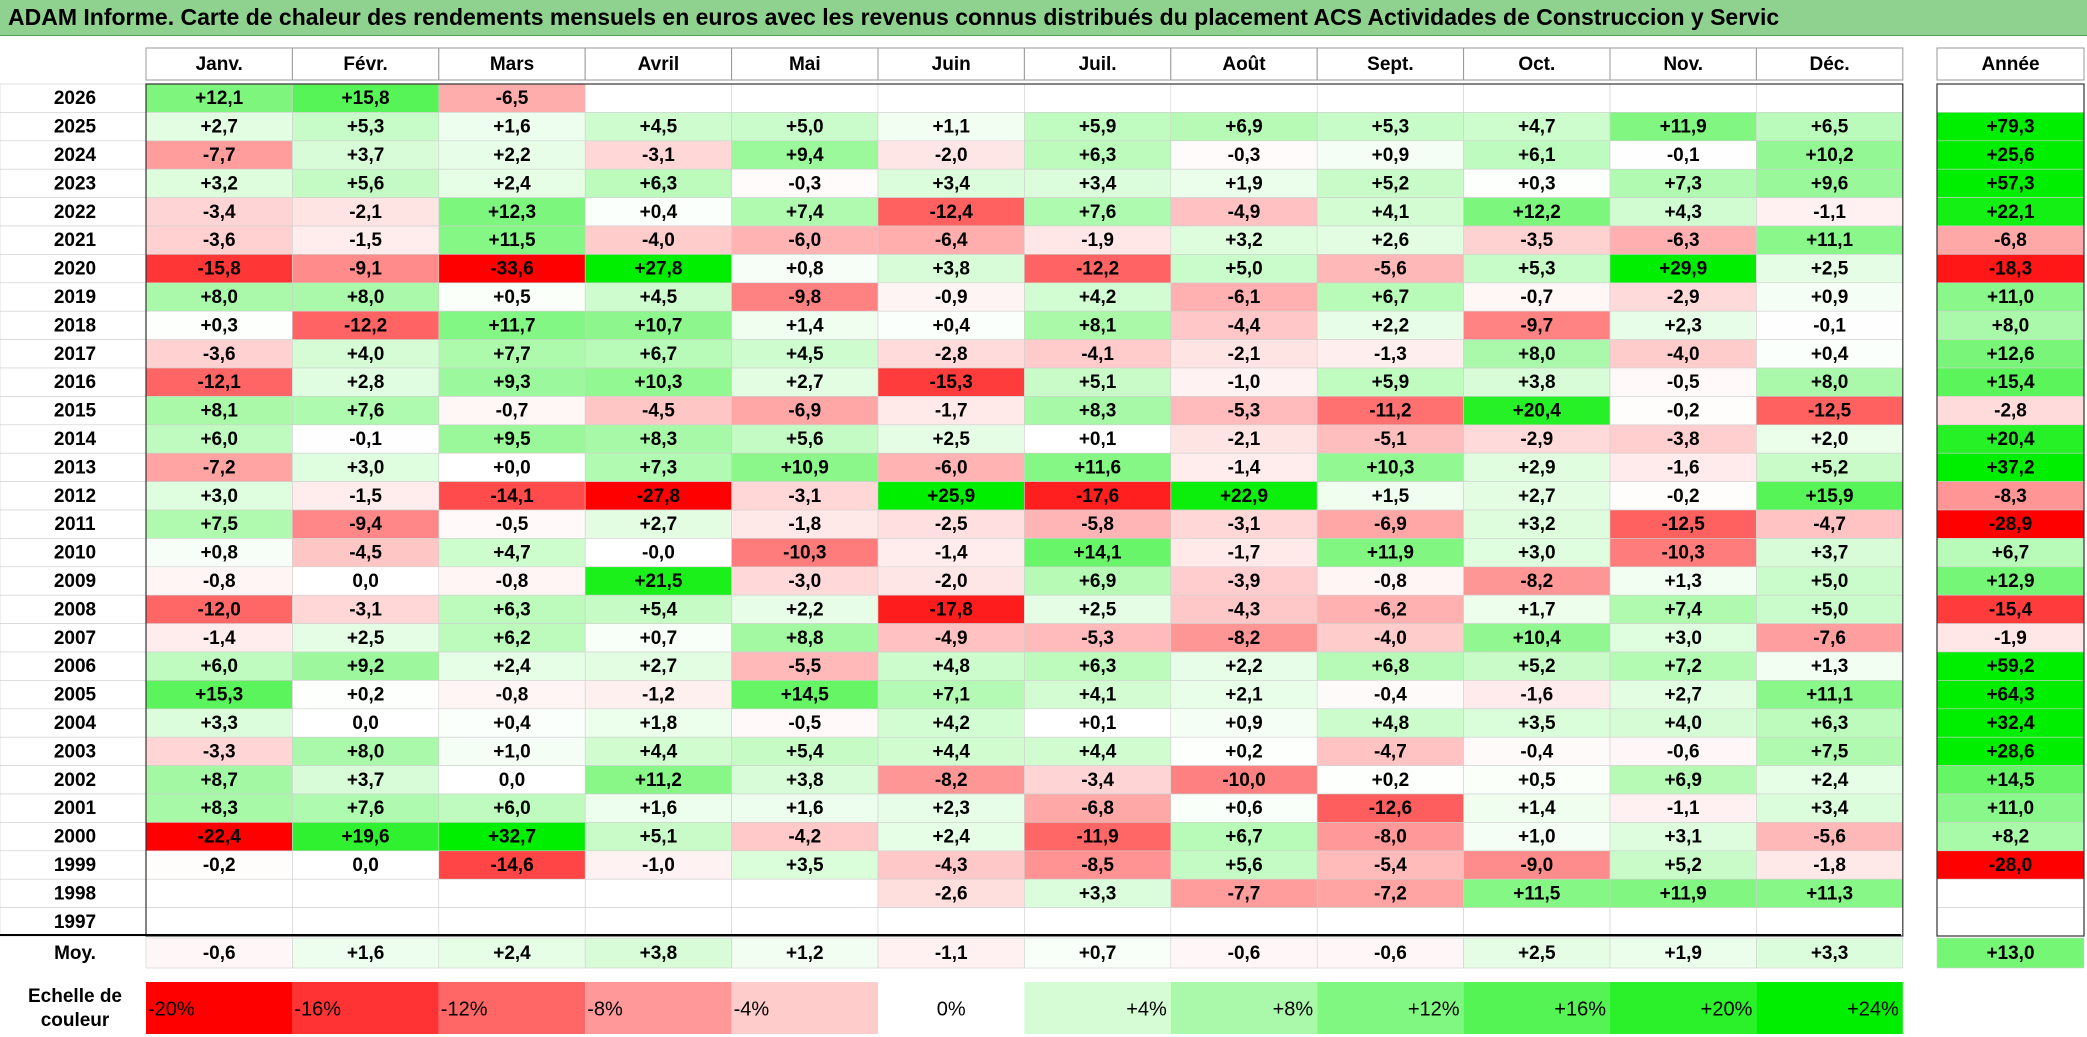  I want to click on heatmap-cell-value: +0,9, so click(1391, 155).